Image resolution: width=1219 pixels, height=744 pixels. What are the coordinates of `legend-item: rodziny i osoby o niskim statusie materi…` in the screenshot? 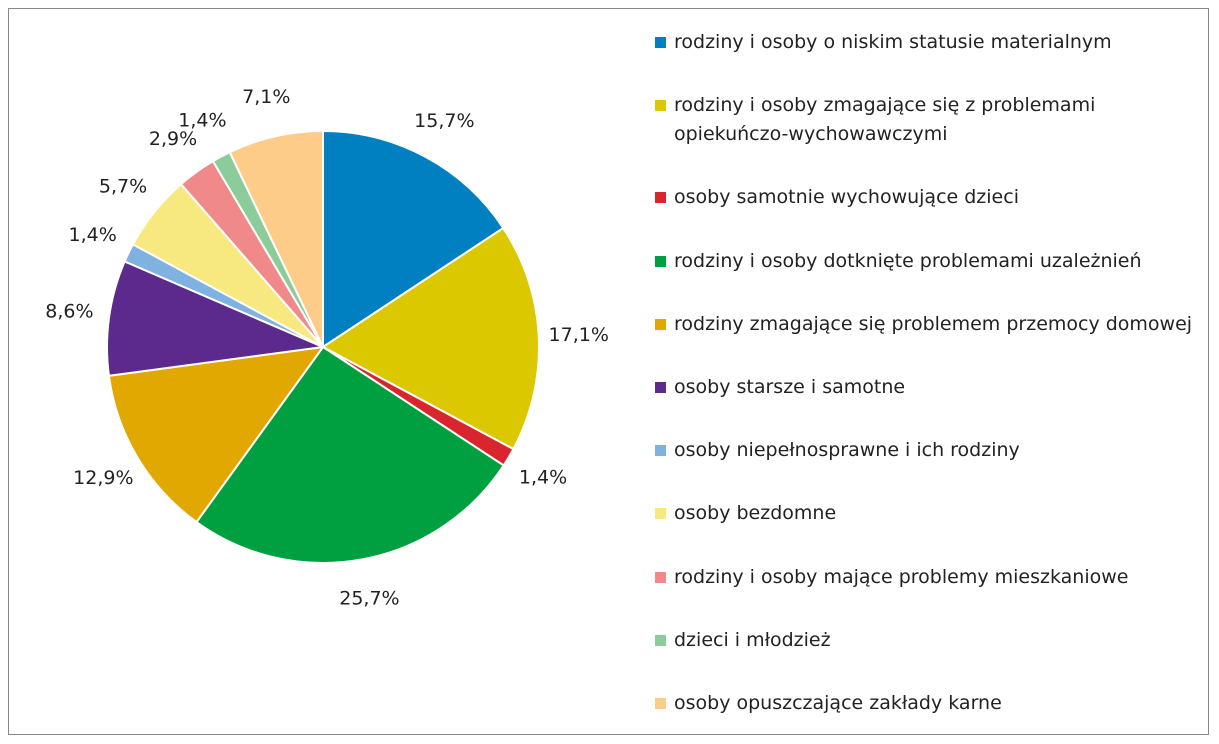 It's located at (925, 42).